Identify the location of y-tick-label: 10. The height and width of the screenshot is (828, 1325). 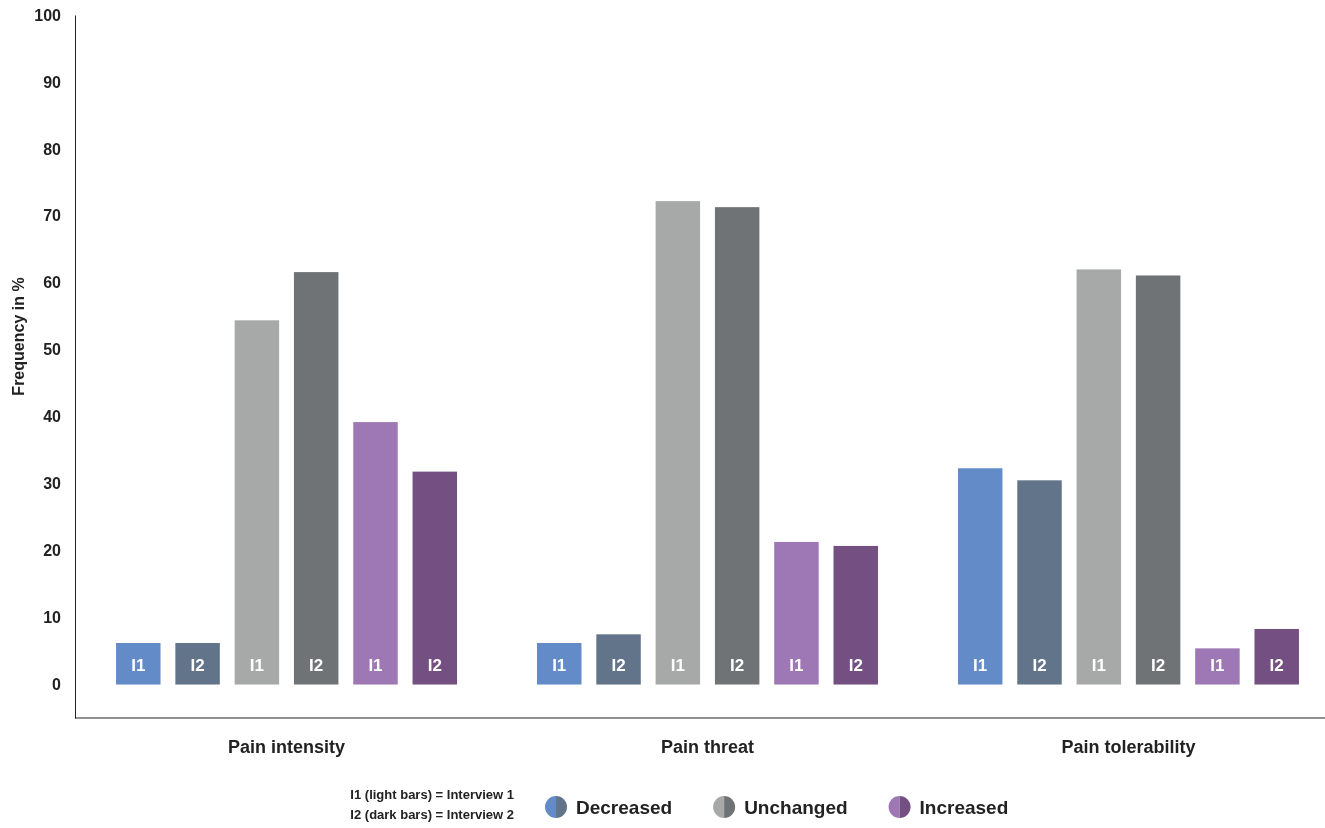
(52, 618).